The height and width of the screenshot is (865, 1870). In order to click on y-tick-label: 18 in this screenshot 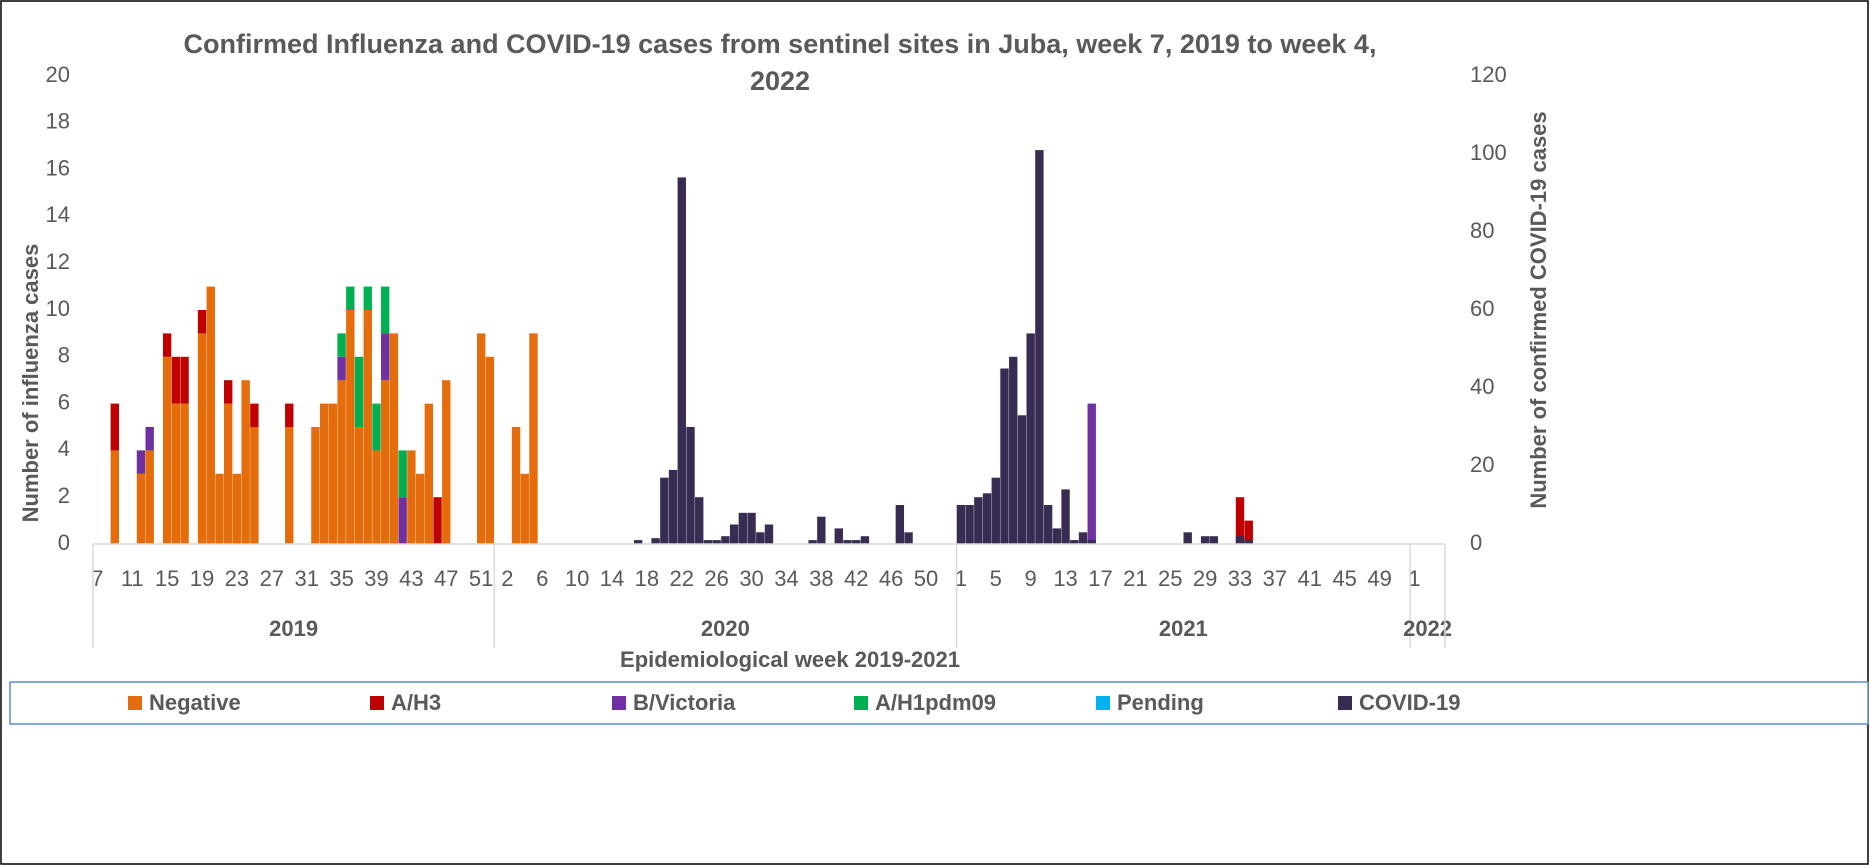, I will do `click(58, 121)`.